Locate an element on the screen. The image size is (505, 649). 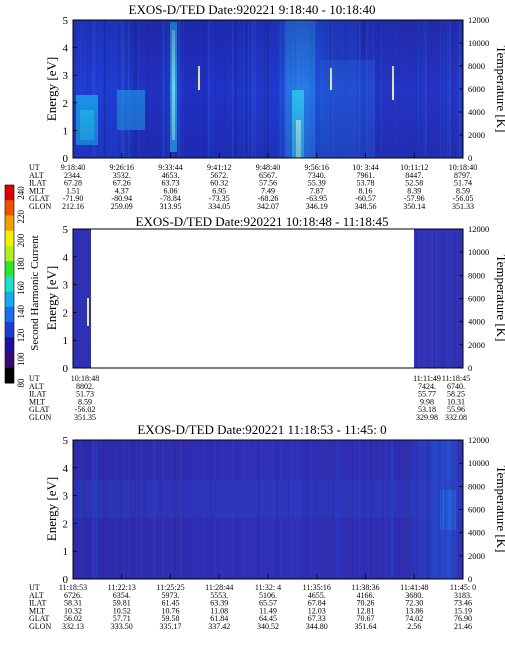
table-cell: 4166. is located at coordinates (366, 595).